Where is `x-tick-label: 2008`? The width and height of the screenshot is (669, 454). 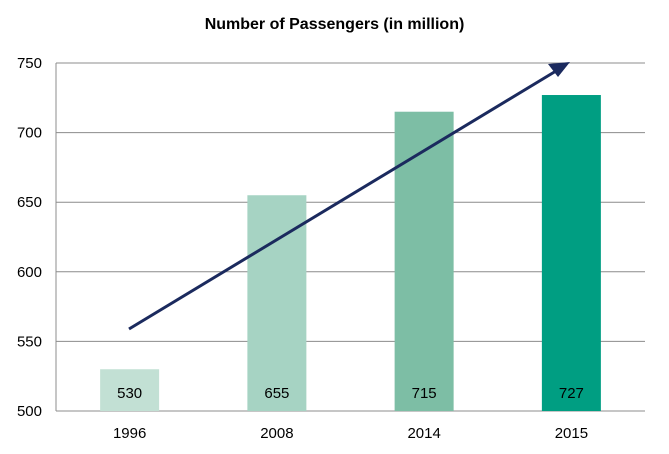 x-tick-label: 2008 is located at coordinates (276, 433).